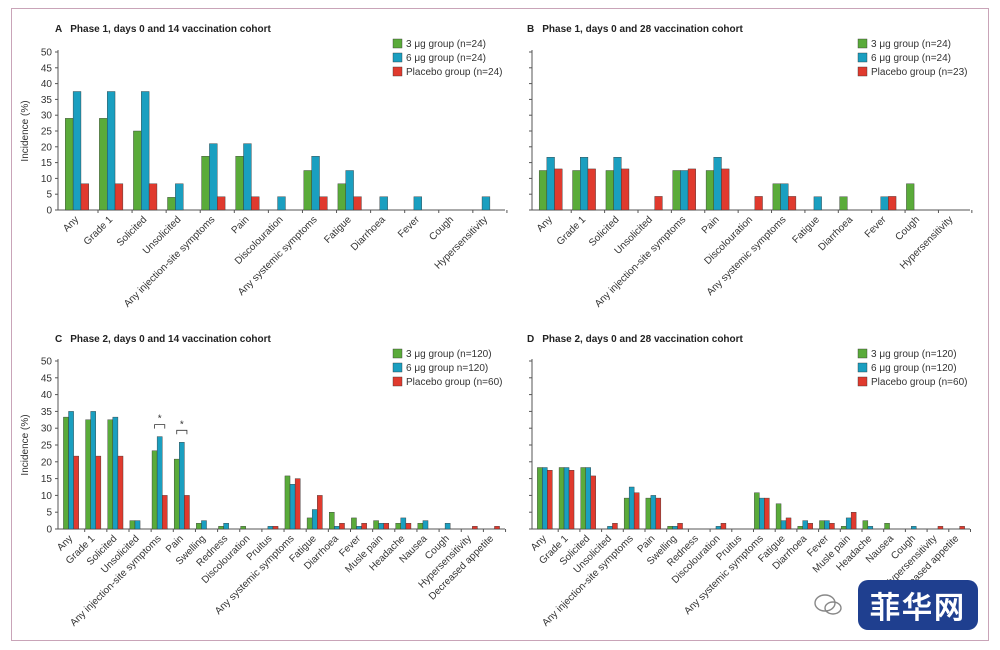  Describe the element at coordinates (49, 530) in the screenshot. I see `y-tick-label: 0` at that location.